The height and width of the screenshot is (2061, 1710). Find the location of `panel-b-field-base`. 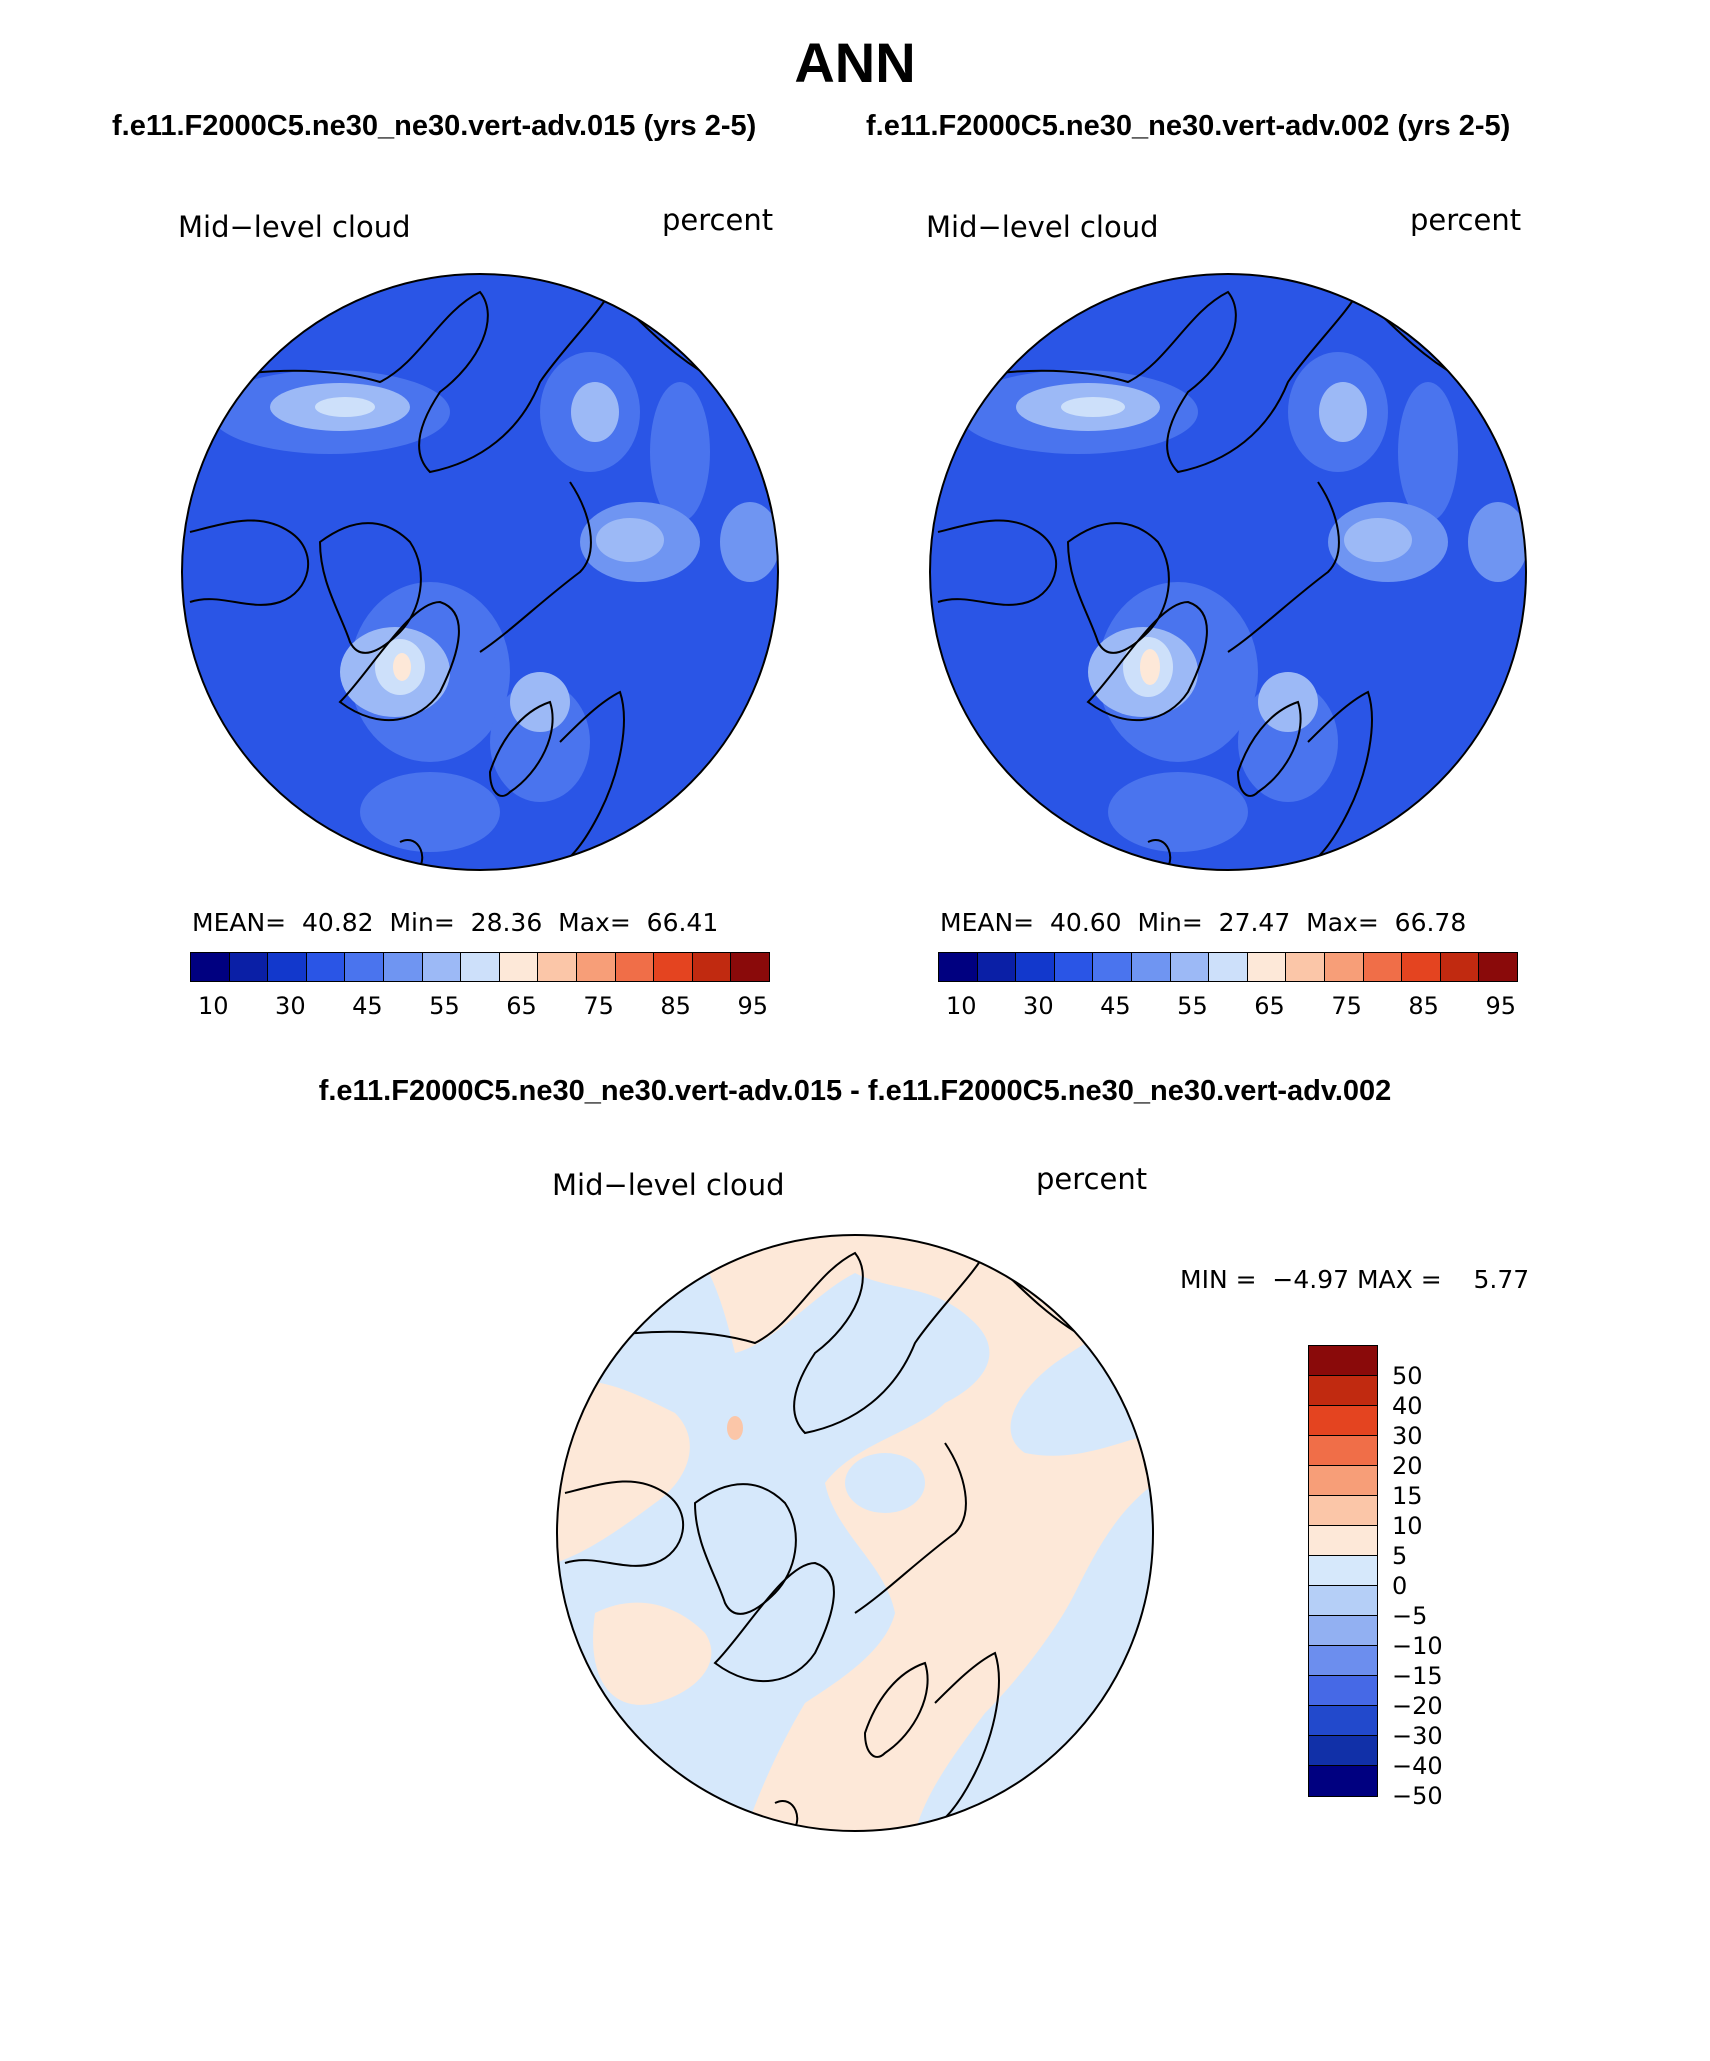

panel-b-field-base is located at coordinates (1228, 572).